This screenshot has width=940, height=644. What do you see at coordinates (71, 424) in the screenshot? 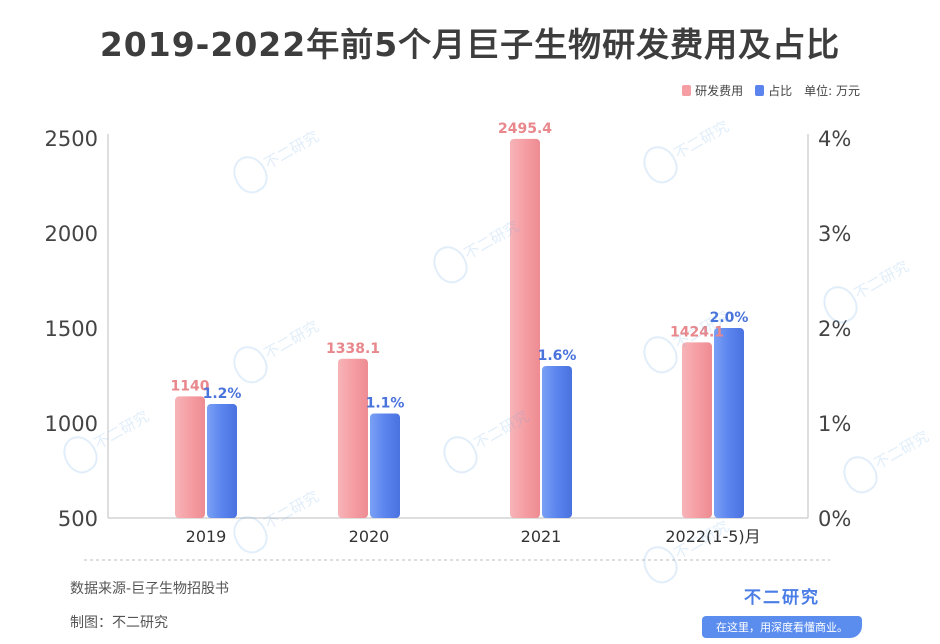
I see `y-left-tick-label: 1000` at bounding box center [71, 424].